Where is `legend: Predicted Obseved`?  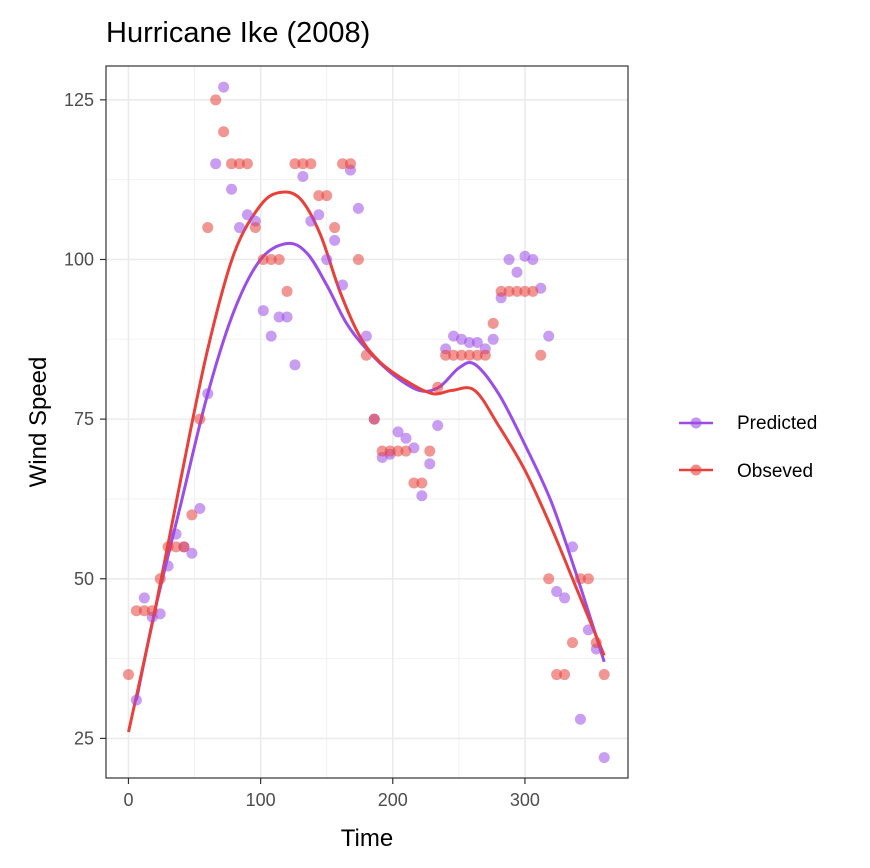 legend: Predicted Obseved is located at coordinates (748, 447).